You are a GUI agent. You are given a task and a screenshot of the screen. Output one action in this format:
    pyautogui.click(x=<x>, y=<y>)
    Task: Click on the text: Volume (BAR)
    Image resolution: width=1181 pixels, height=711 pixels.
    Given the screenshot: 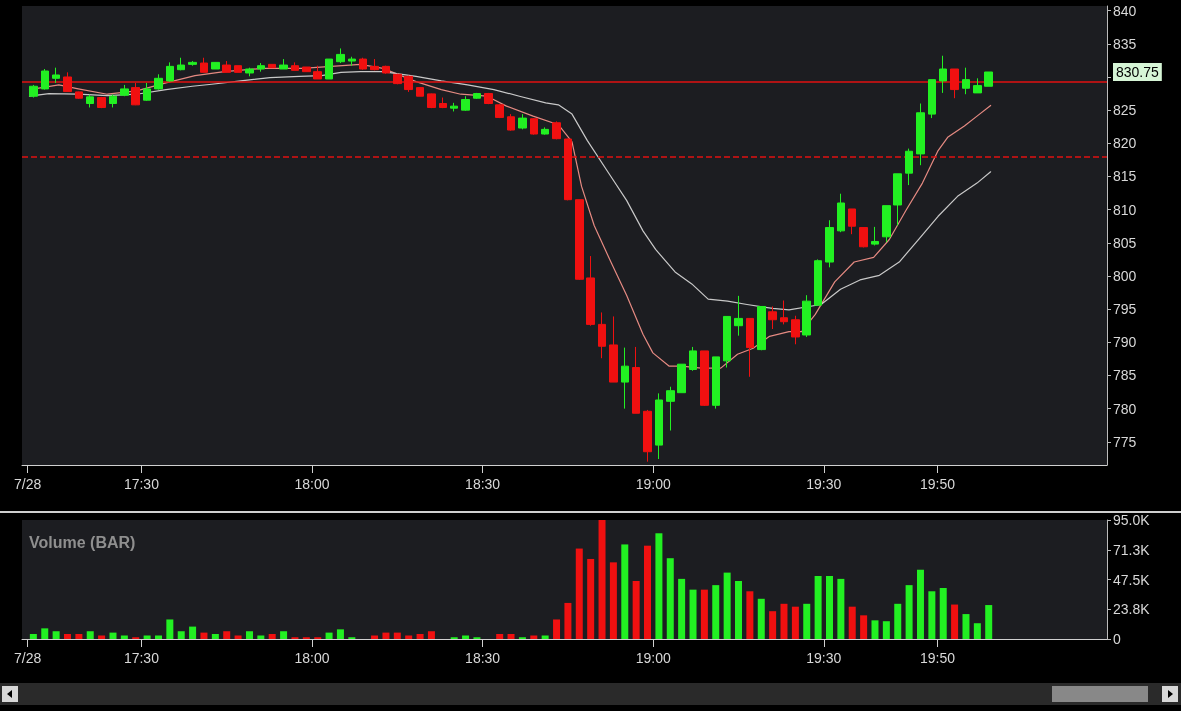 What is the action you would take?
    pyautogui.click(x=82, y=542)
    